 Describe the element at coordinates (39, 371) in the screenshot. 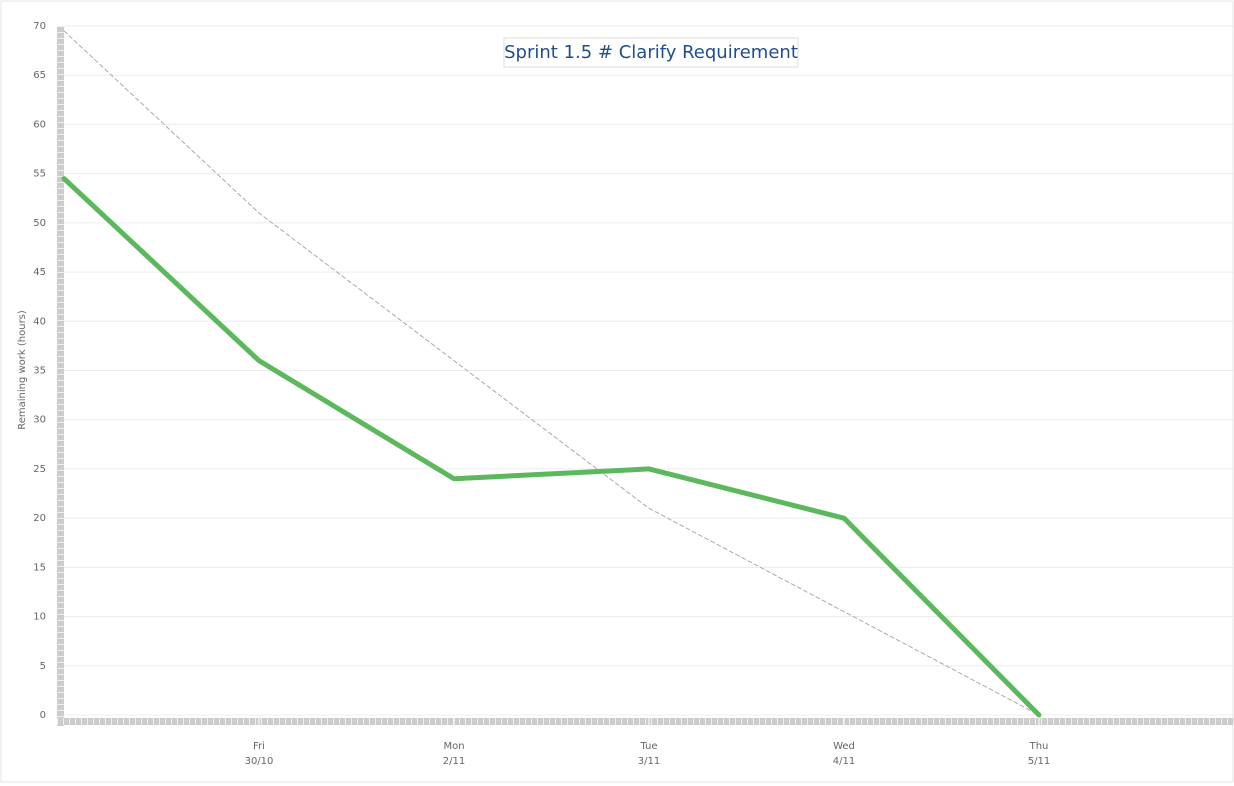

I see `y-tick-label: 35` at that location.